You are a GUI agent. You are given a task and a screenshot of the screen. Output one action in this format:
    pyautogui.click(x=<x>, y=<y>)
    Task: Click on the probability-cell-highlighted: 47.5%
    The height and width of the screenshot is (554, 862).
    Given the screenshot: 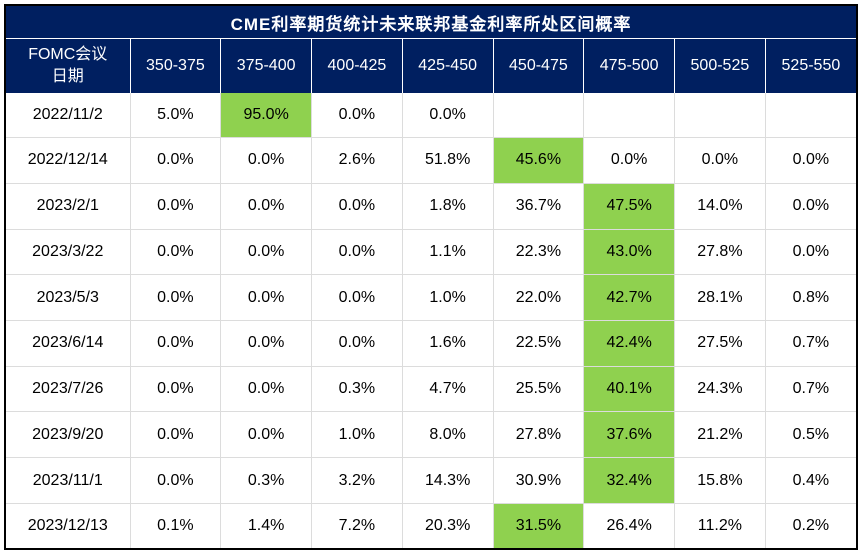 What is the action you would take?
    pyautogui.click(x=629, y=206)
    